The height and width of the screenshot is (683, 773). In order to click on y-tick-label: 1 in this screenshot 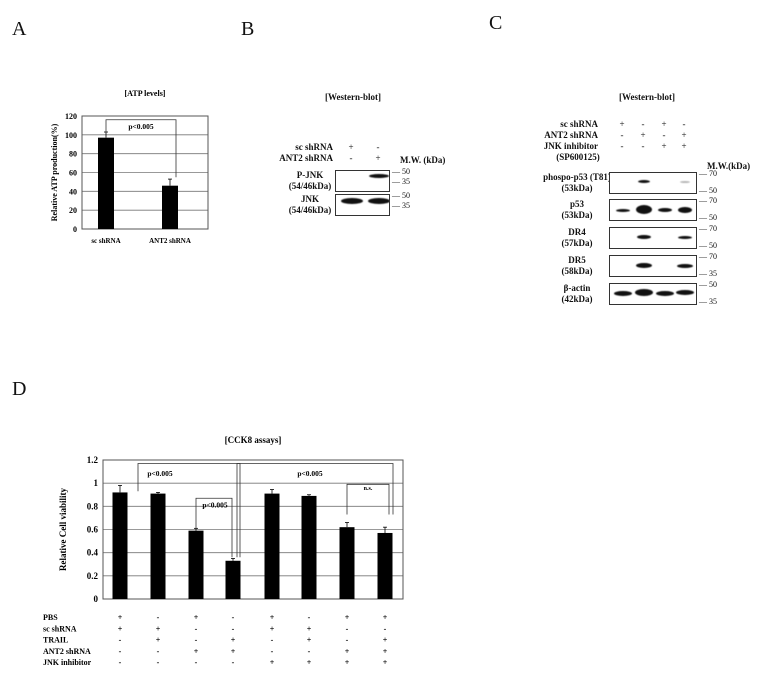, I will do `click(96, 483)`.